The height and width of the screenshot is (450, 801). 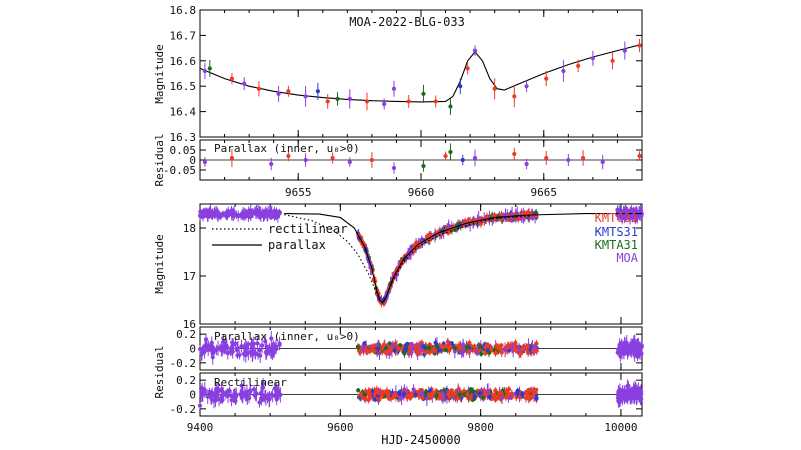 I want to click on legend-parallax-label: parallax, so click(x=297, y=245).